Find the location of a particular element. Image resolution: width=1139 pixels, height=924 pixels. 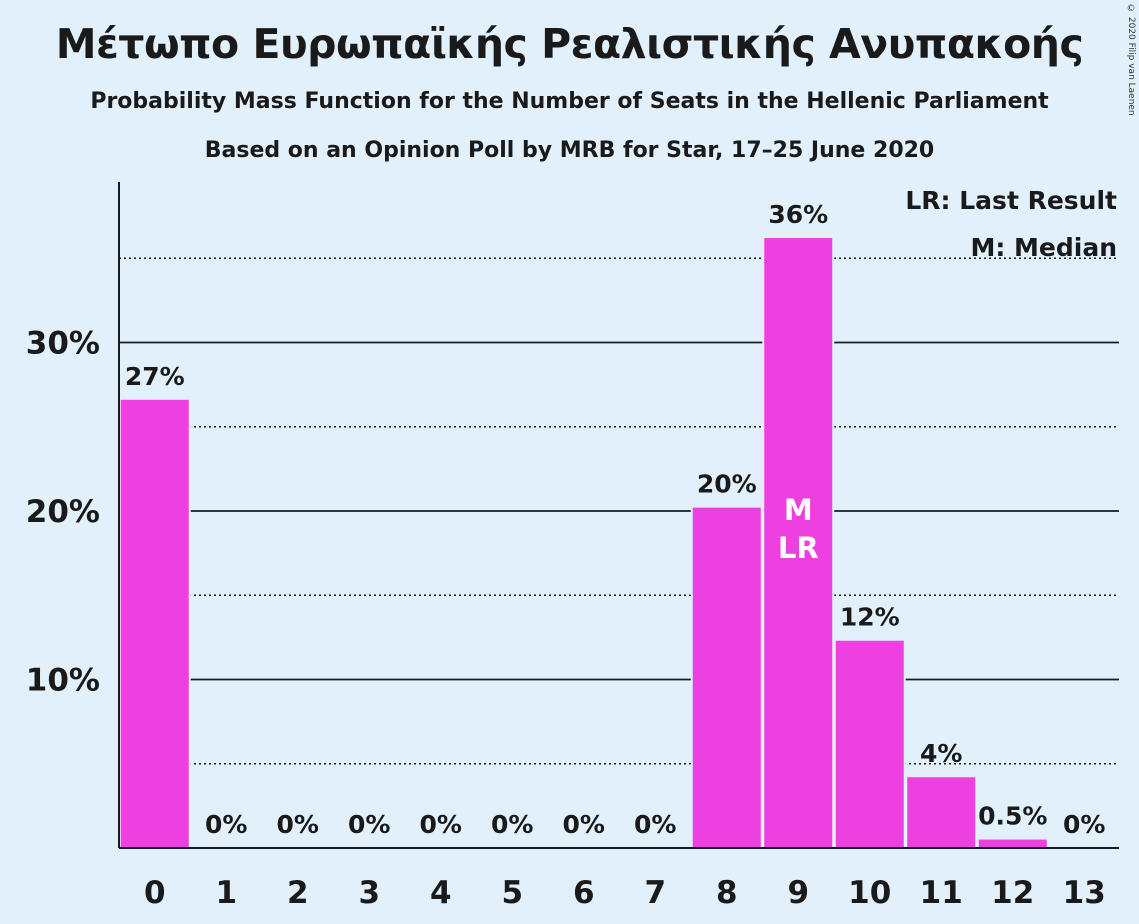

x-tick-label: 11 is located at coordinates (941, 893).